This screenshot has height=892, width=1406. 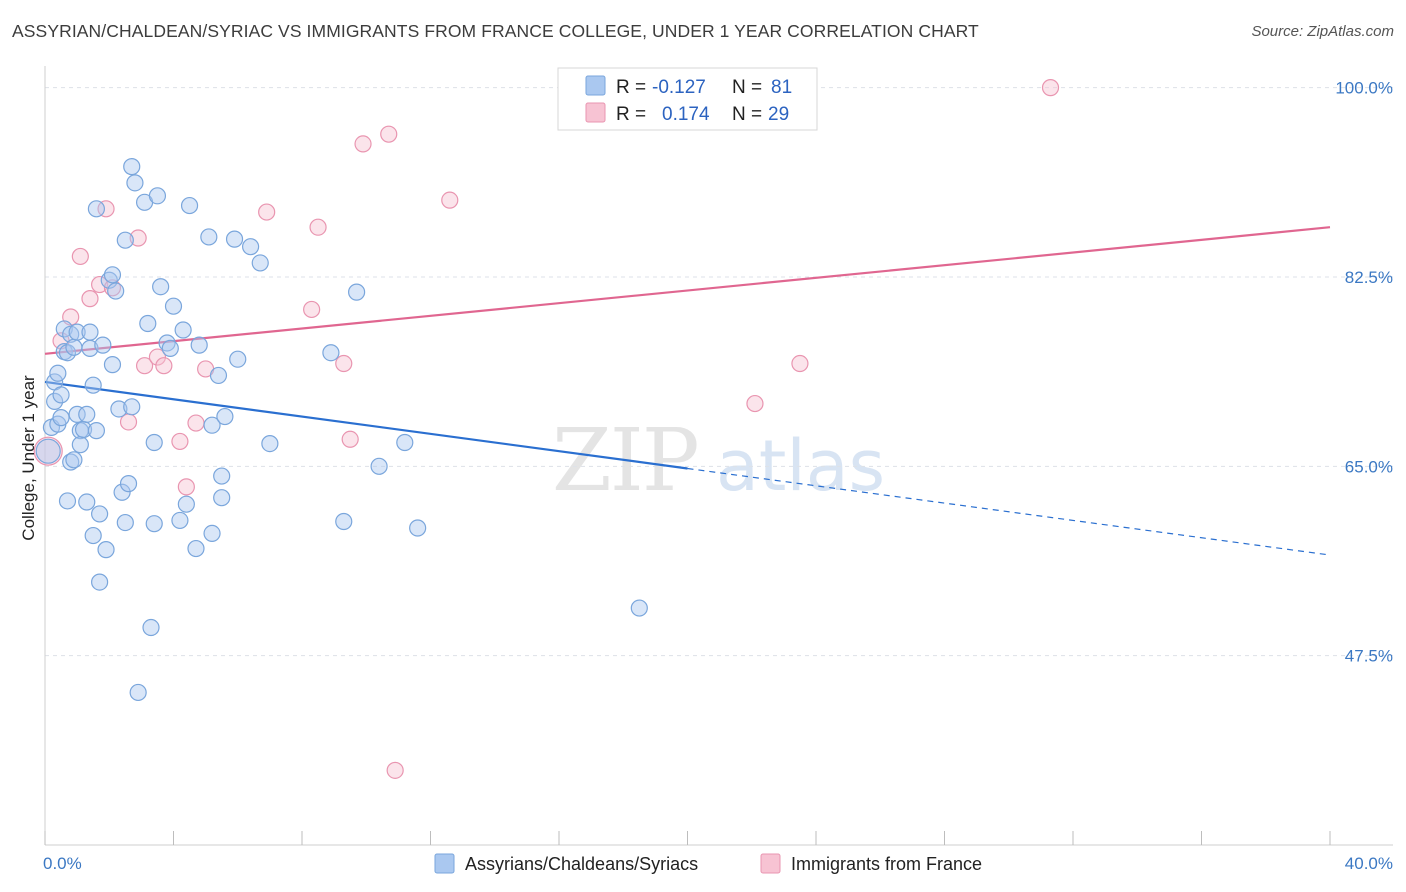 I want to click on trend-line-assyrian, so click(x=366, y=425).